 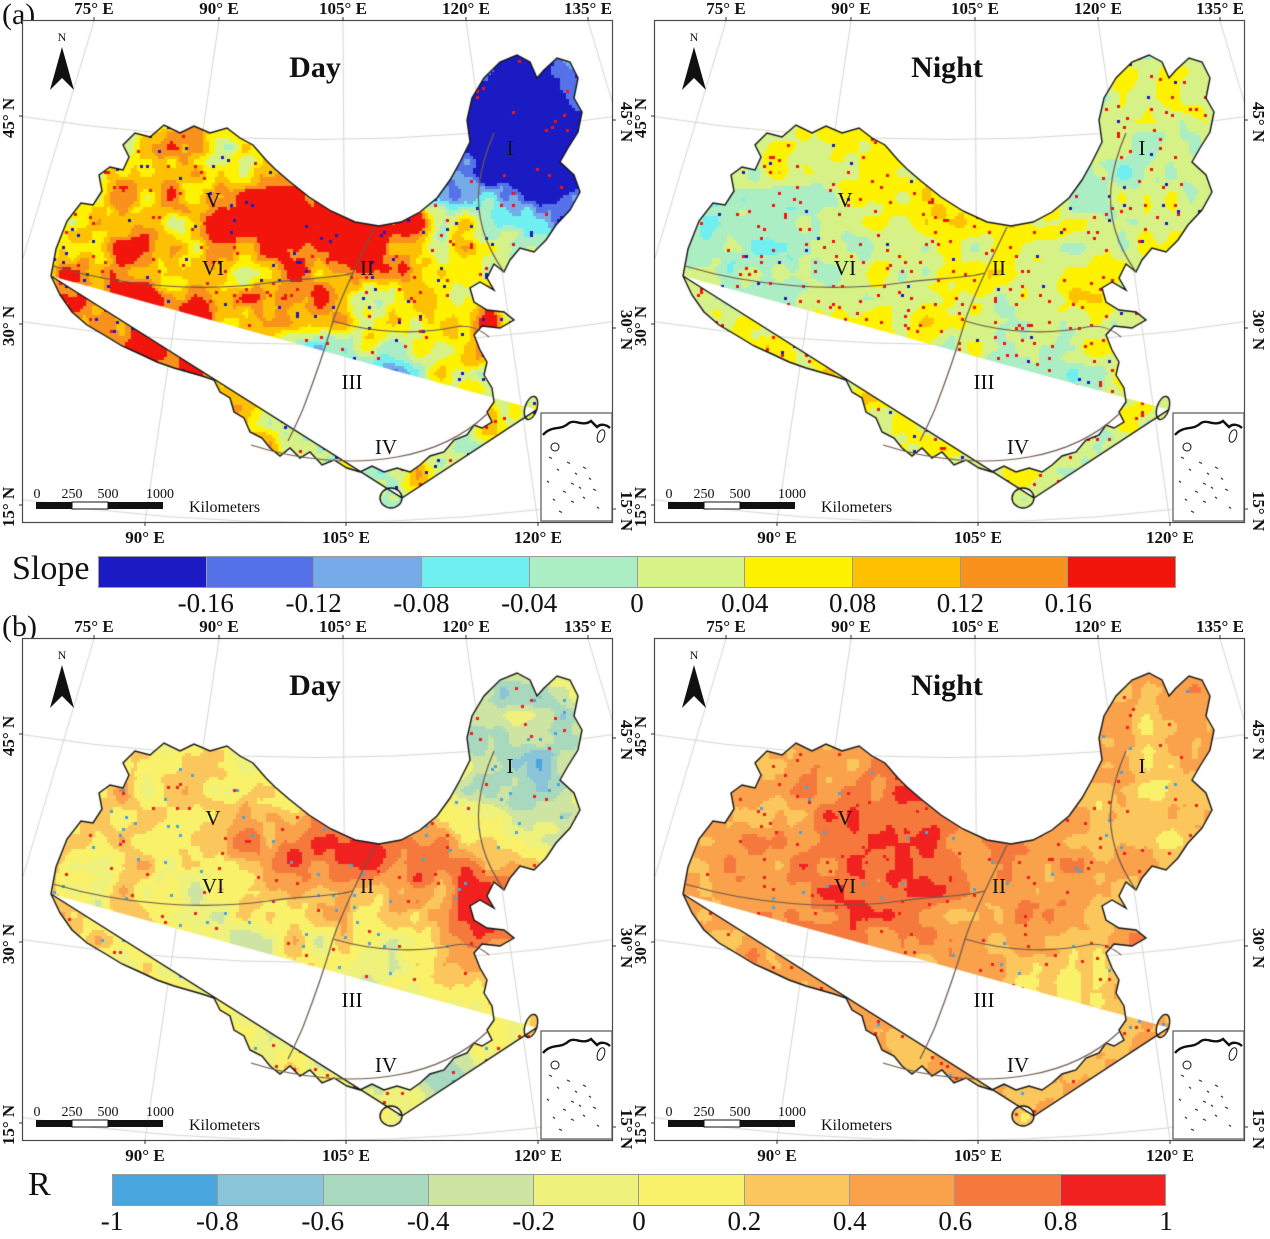 What do you see at coordinates (323, 1221) in the screenshot?
I see `colorbar-r-tick: -0.6` at bounding box center [323, 1221].